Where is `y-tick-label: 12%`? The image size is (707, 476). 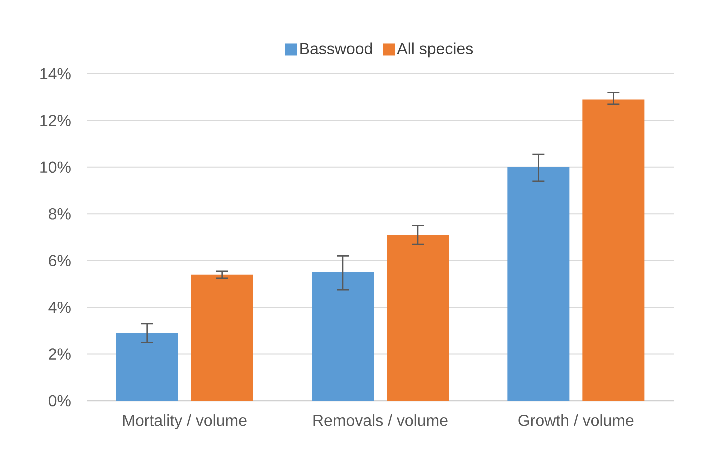 y-tick-label: 12% is located at coordinates (55, 120).